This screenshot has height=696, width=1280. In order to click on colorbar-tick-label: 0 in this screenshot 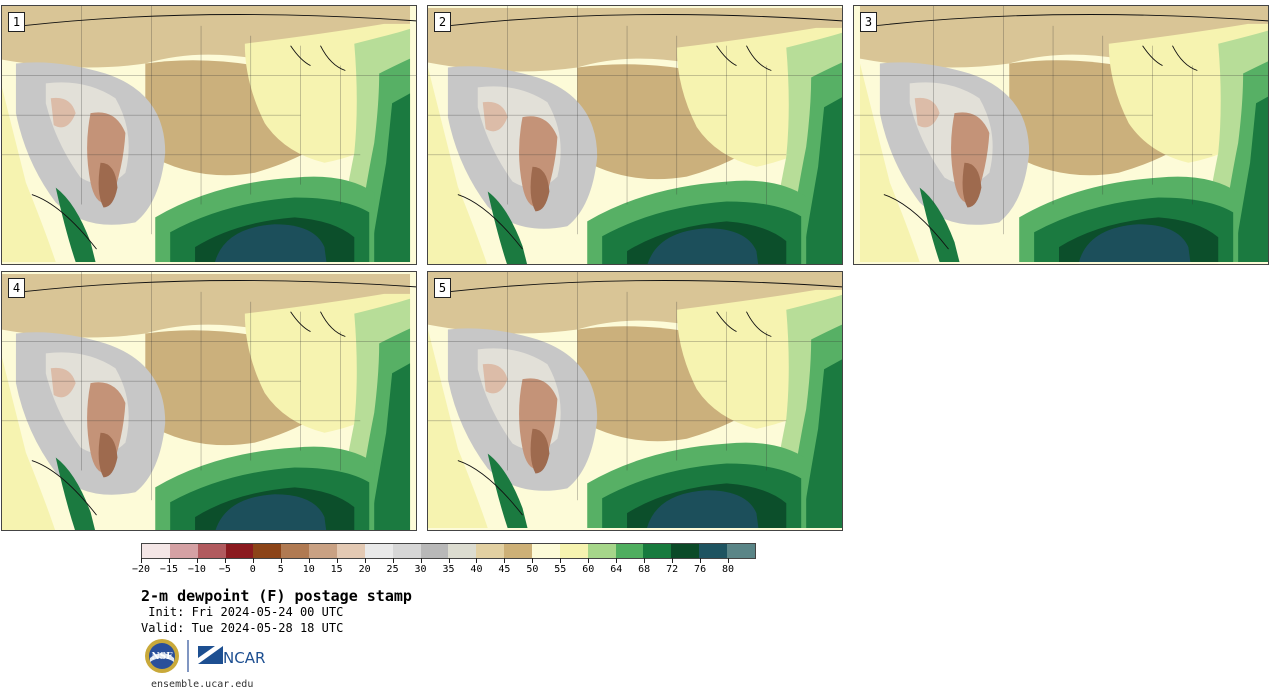, I will do `click(252, 569)`.